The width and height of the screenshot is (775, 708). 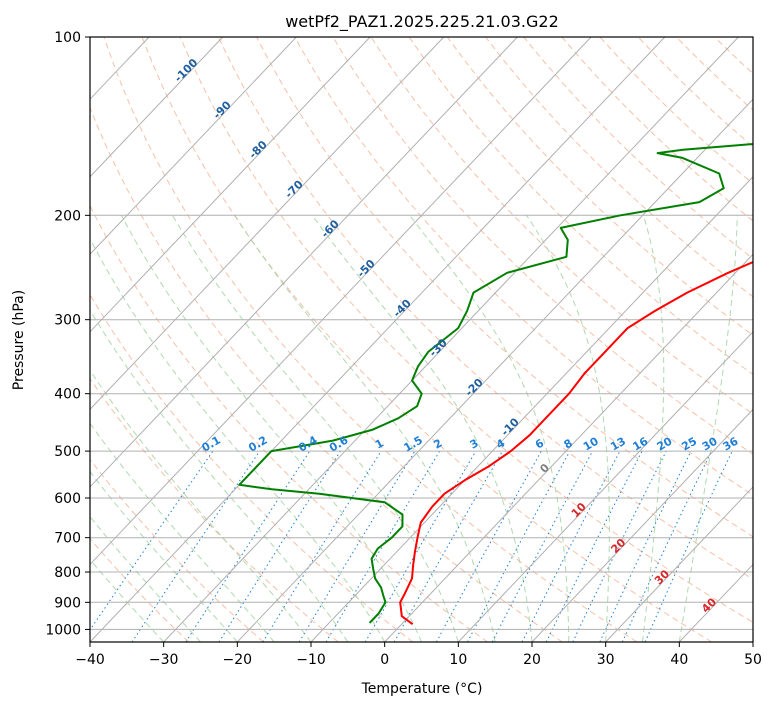 I want to click on y-tick-label: 100, so click(x=67, y=38).